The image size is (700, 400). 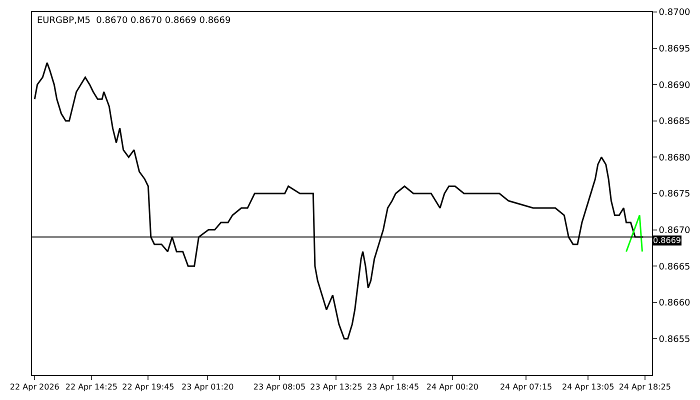 What do you see at coordinates (674, 158) in the screenshot?
I see `y-tick-label: 0.8680` at bounding box center [674, 158].